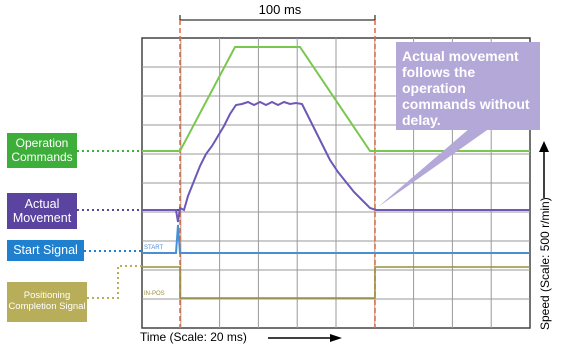  I want to click on start-signal-trace, so click(336, 239).